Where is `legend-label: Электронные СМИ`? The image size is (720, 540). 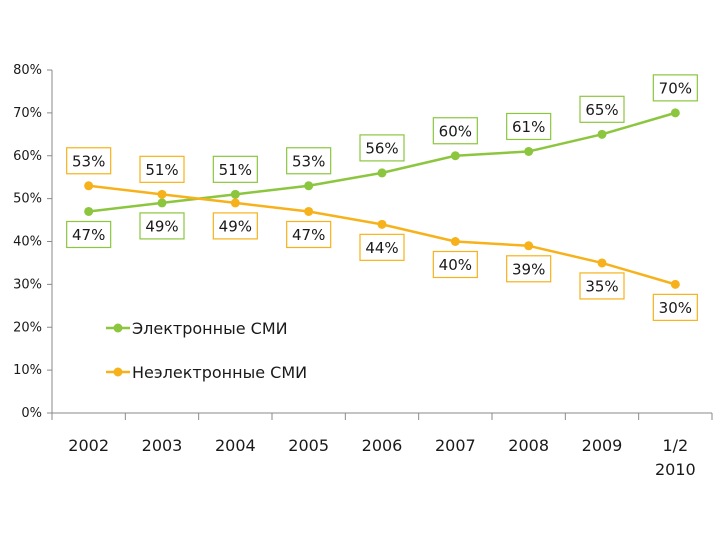 legend-label: Электронные СМИ is located at coordinates (210, 328).